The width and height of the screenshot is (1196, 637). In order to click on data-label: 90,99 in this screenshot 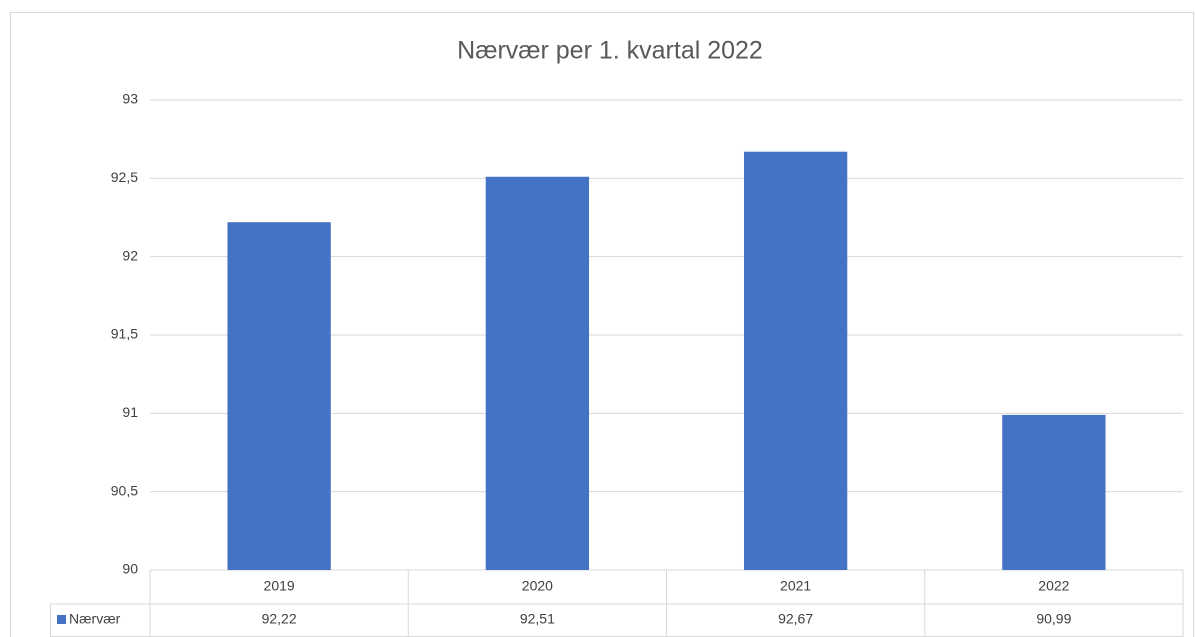, I will do `click(1053, 619)`.